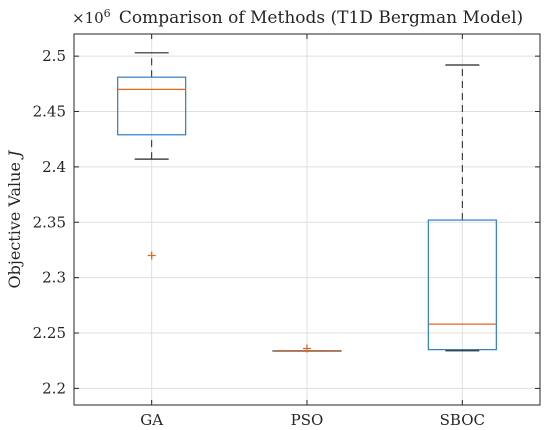 The height and width of the screenshot is (430, 550). I want to click on x-tick-label: PSO, so click(307, 420).